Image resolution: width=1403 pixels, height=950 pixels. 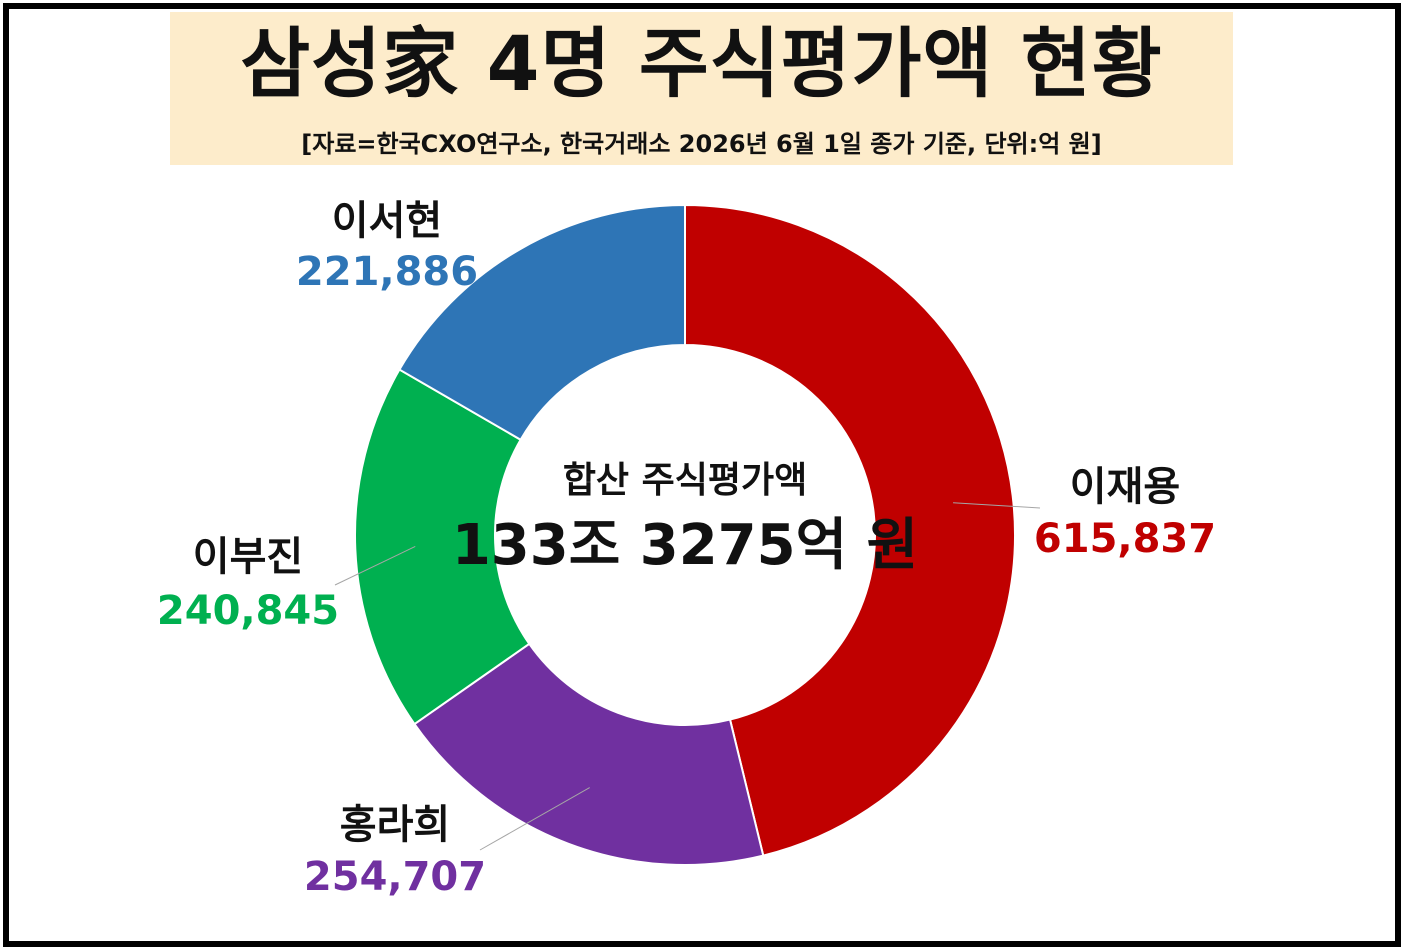 I want to click on center-total: 133조 3275억 원, so click(x=685, y=545).